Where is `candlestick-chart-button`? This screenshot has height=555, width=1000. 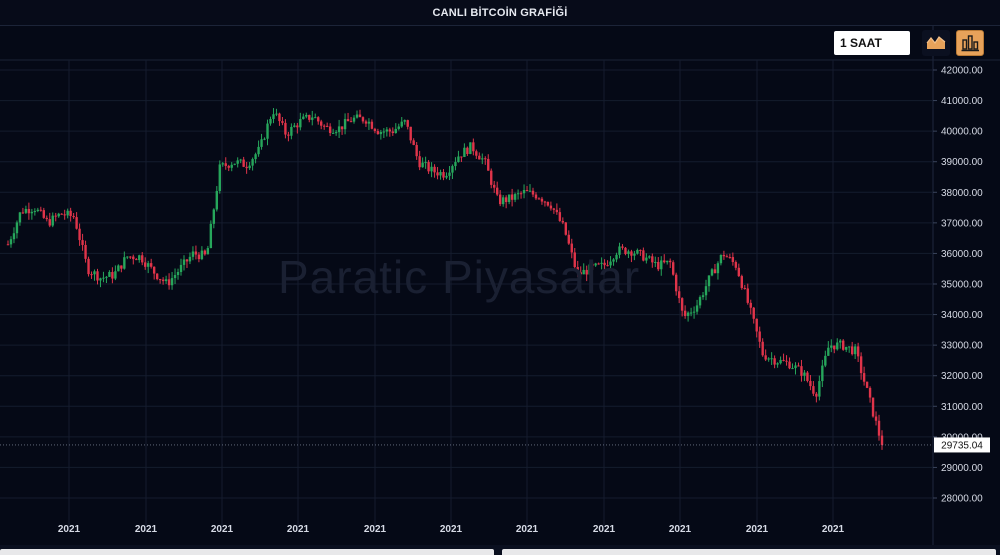
candlestick-chart-button is located at coordinates (970, 43).